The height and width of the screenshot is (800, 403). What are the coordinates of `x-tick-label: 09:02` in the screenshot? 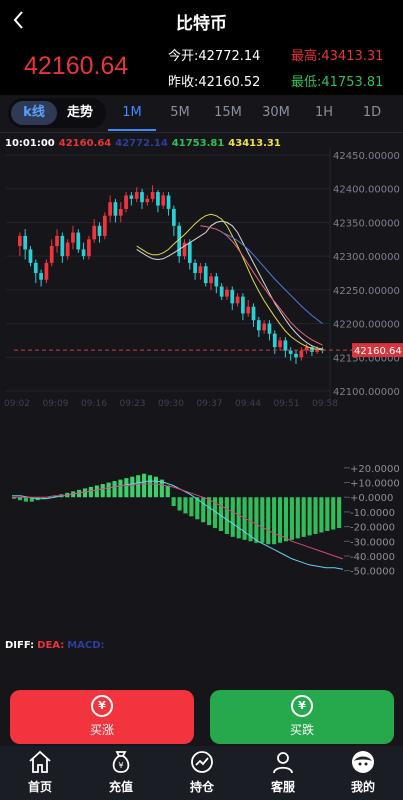 It's located at (17, 404).